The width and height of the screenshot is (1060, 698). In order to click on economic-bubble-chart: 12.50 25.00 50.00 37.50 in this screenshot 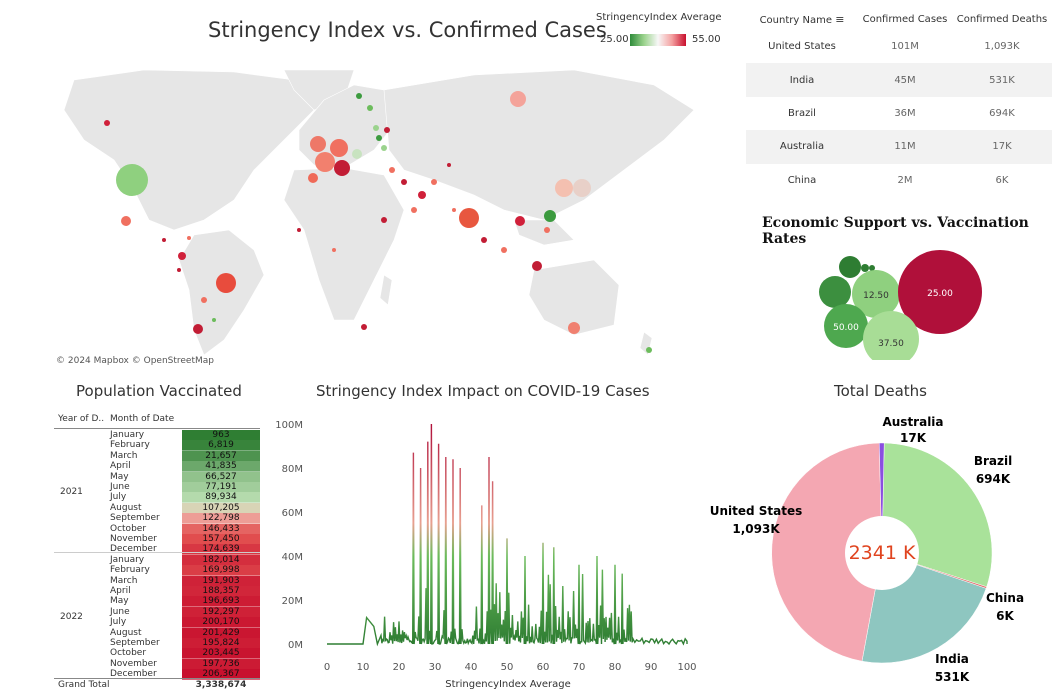, I will do `click(910, 300)`.